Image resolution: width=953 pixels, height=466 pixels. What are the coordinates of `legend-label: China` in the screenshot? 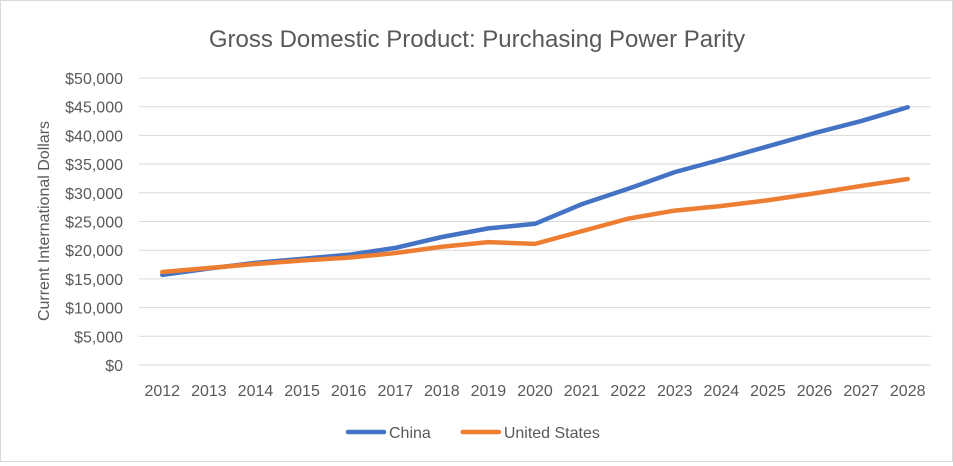 It's located at (410, 433).